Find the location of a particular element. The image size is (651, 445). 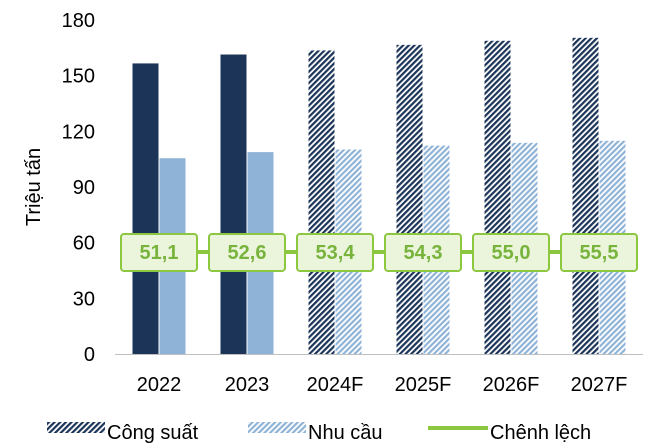

legend-label-chenh-lech: Chênh lệch is located at coordinates (540, 433).